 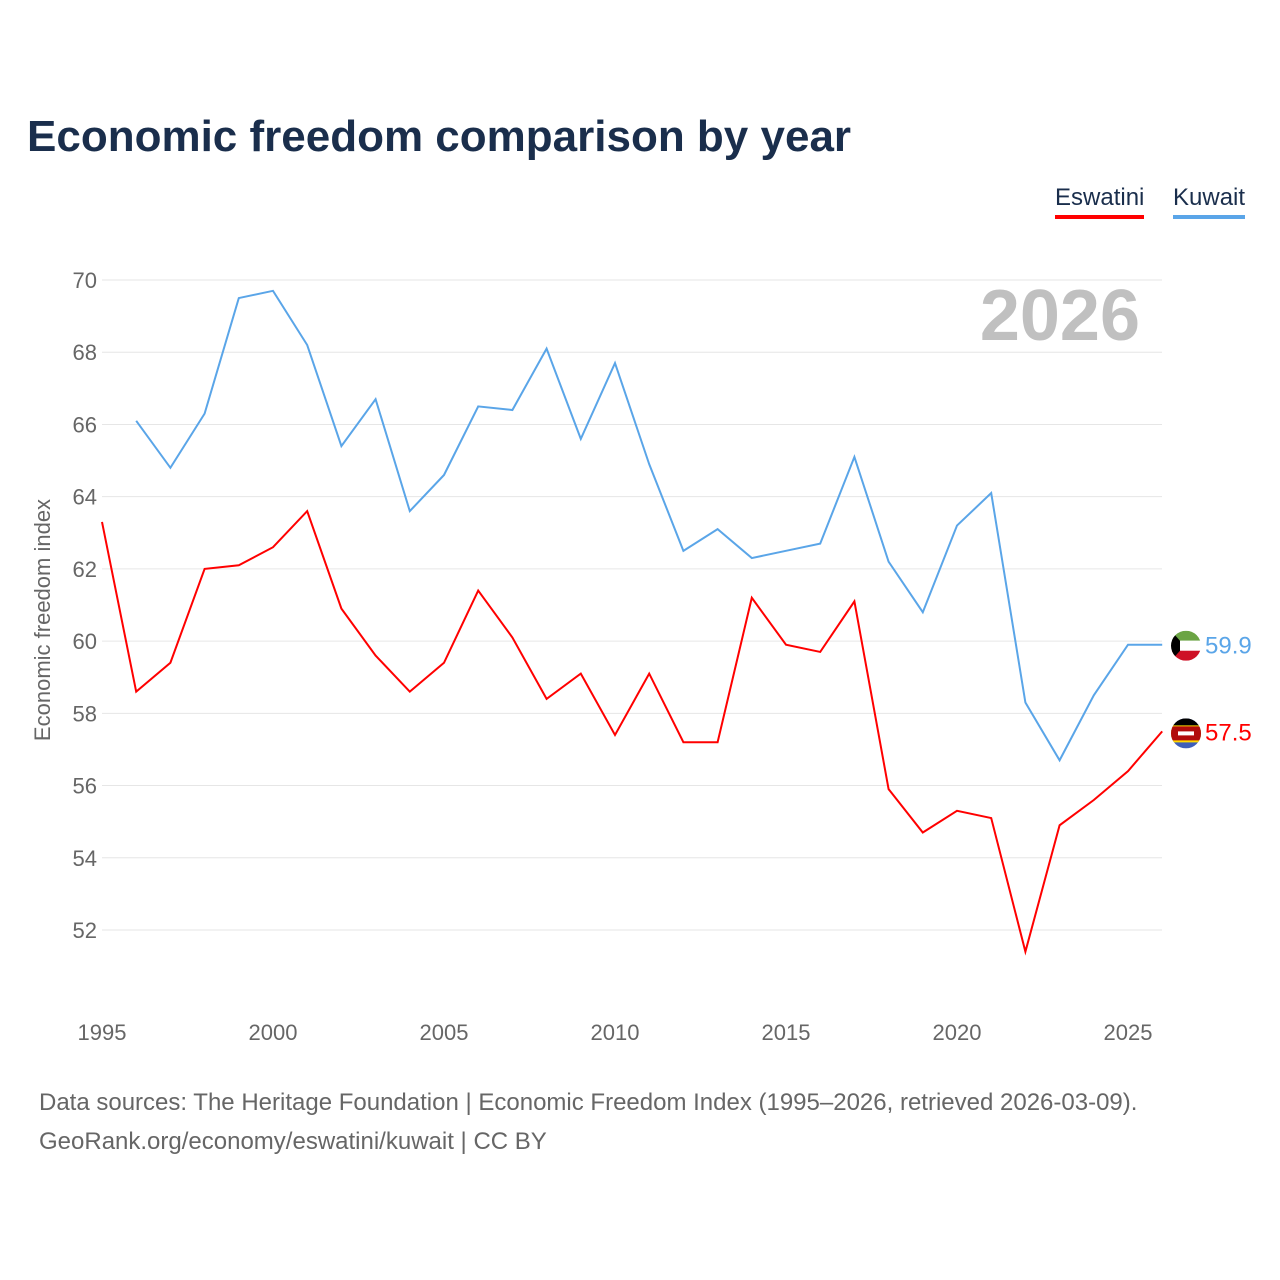 What do you see at coordinates (1228, 646) in the screenshot?
I see `end-value-label-kuwait: 59.9` at bounding box center [1228, 646].